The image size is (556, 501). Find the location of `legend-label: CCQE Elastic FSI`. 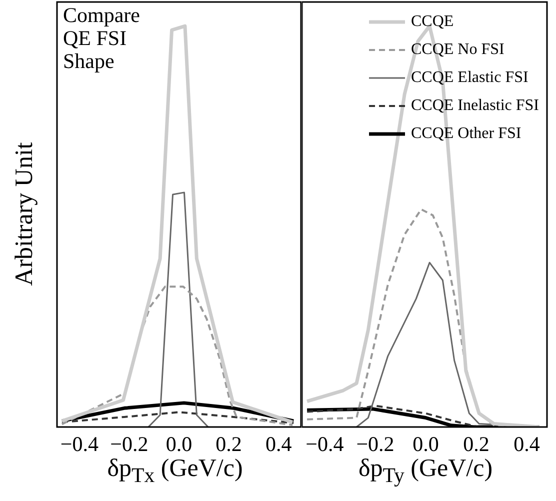

legend-label: CCQE Elastic FSI is located at coordinates (469, 77).